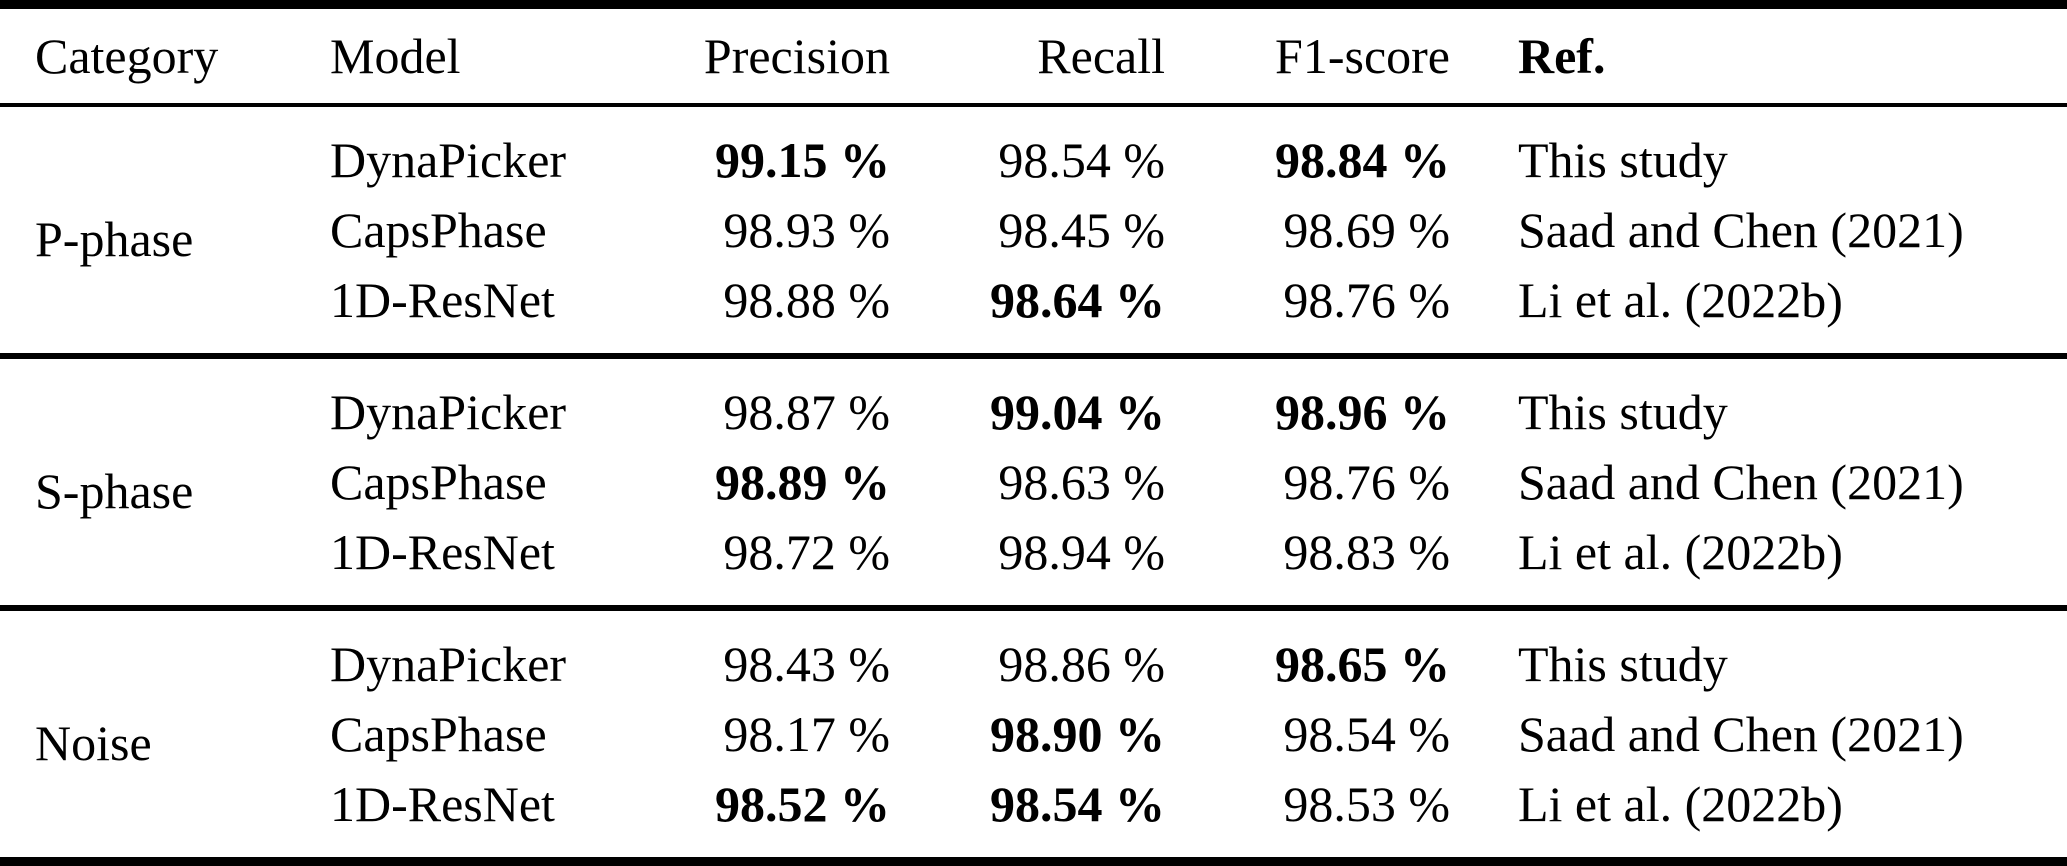 The width and height of the screenshot is (2067, 866). Describe the element at coordinates (802, 160) in the screenshot. I see `precision-cell: 99.15 %` at that location.